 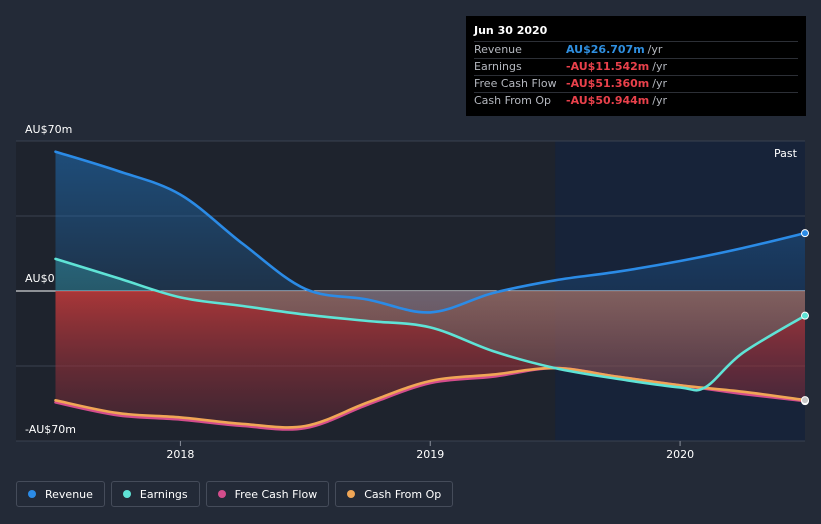 What do you see at coordinates (515, 83) in the screenshot?
I see `tooltip-row-label: Free Cash Flow` at bounding box center [515, 83].